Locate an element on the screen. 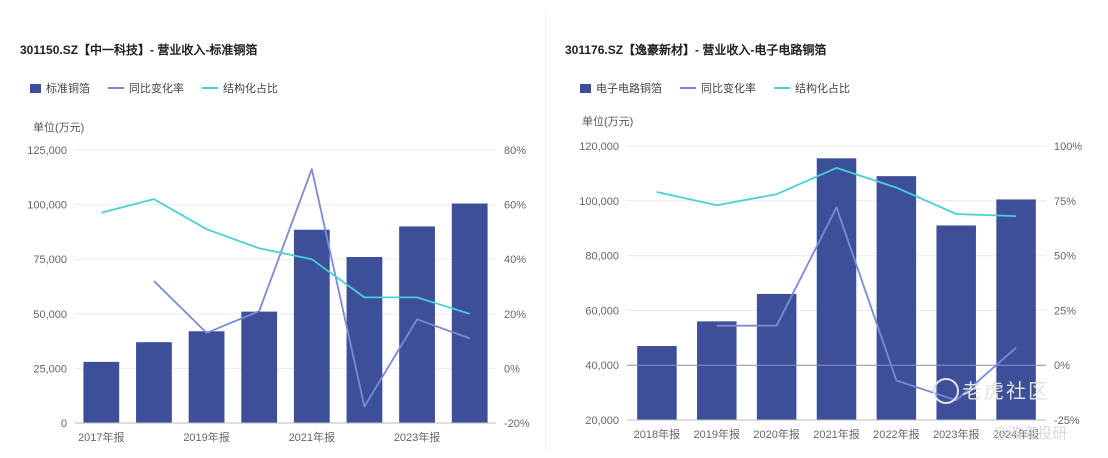 The width and height of the screenshot is (1108, 458). y-left-tick-label: 80,000 is located at coordinates (602, 257).